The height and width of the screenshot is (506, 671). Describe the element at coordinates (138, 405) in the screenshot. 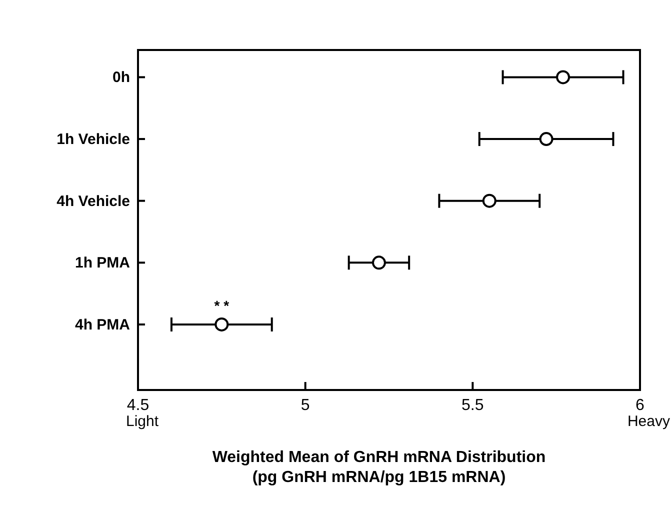

I see `x-tick-label: 4.5` at that location.